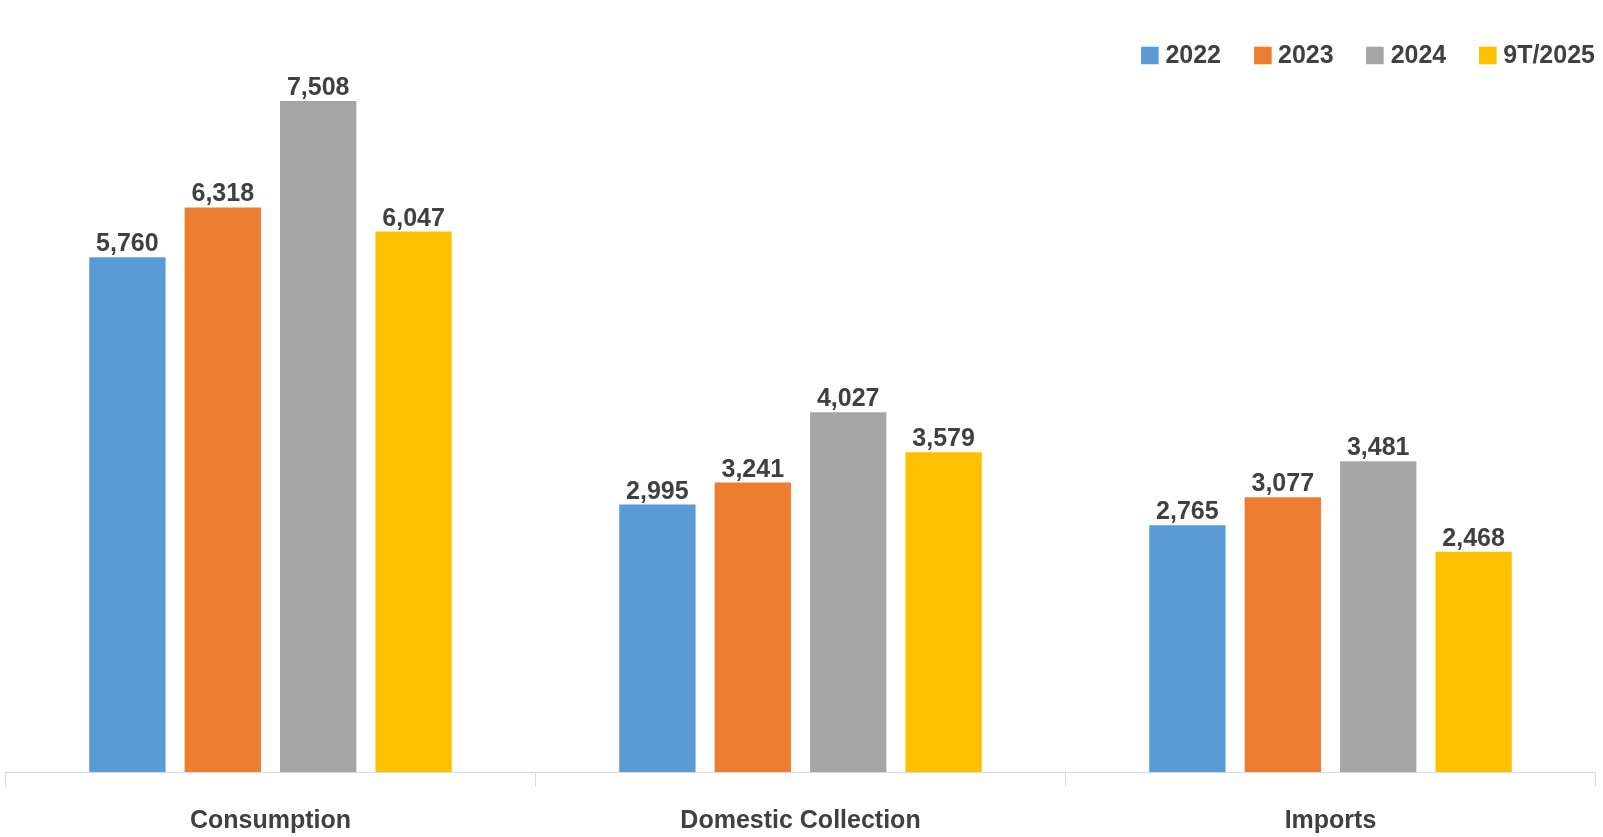 This screenshot has width=1603, height=837. What do you see at coordinates (223, 192) in the screenshot?
I see `data-label: 6,318` at bounding box center [223, 192].